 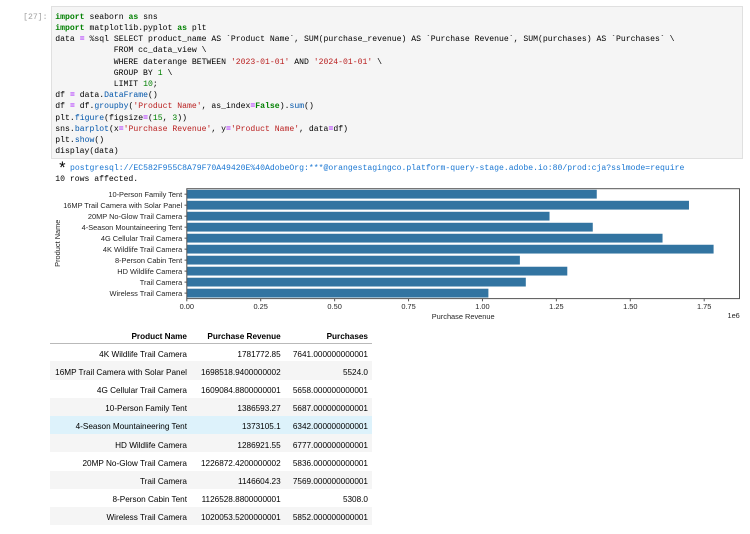 I want to click on svg-text: 1.75, so click(x=704, y=306).